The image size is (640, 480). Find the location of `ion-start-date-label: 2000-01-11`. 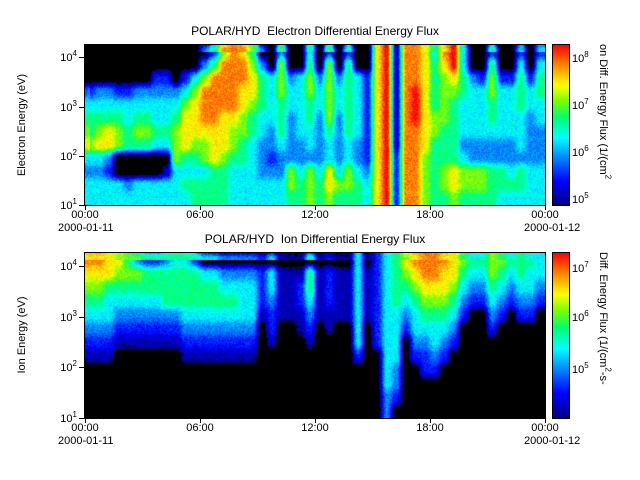

ion-start-date-label: 2000-01-11 is located at coordinates (86, 441).